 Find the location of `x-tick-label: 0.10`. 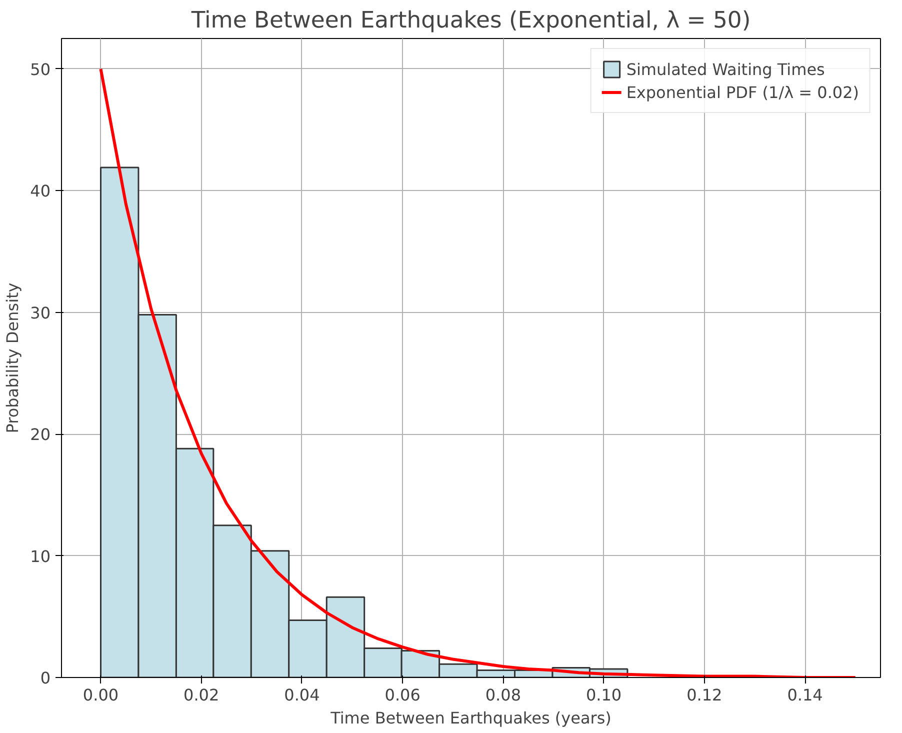

x-tick-label: 0.10 is located at coordinates (604, 695).